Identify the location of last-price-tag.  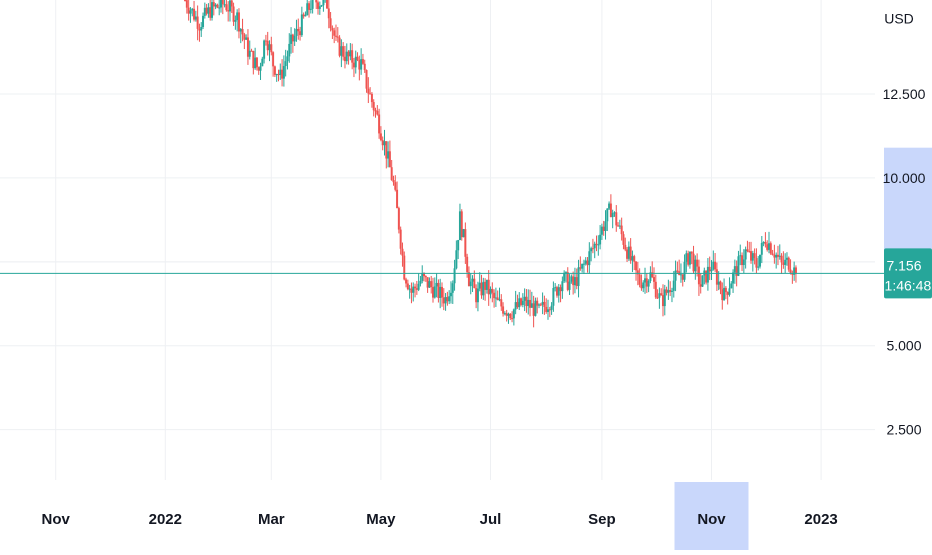
(908, 273).